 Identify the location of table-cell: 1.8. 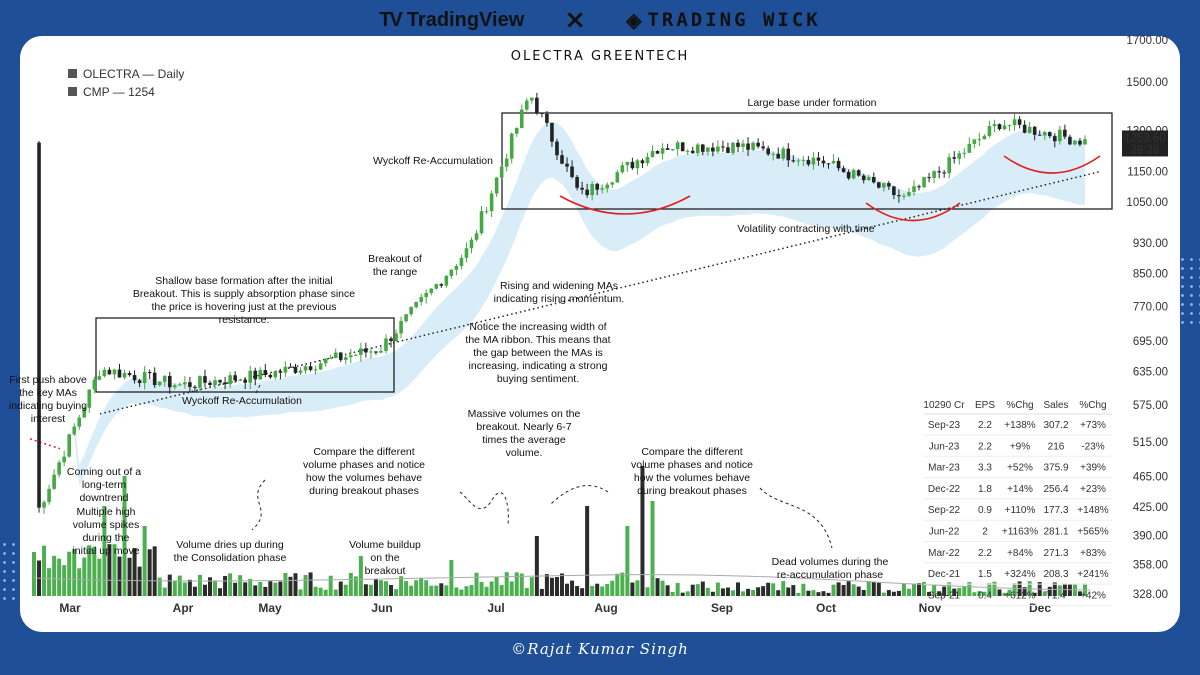
(985, 489).